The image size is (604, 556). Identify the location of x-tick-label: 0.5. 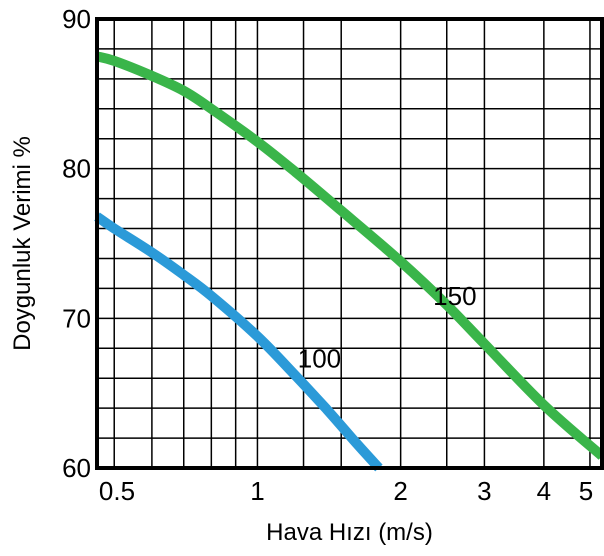
(117, 491).